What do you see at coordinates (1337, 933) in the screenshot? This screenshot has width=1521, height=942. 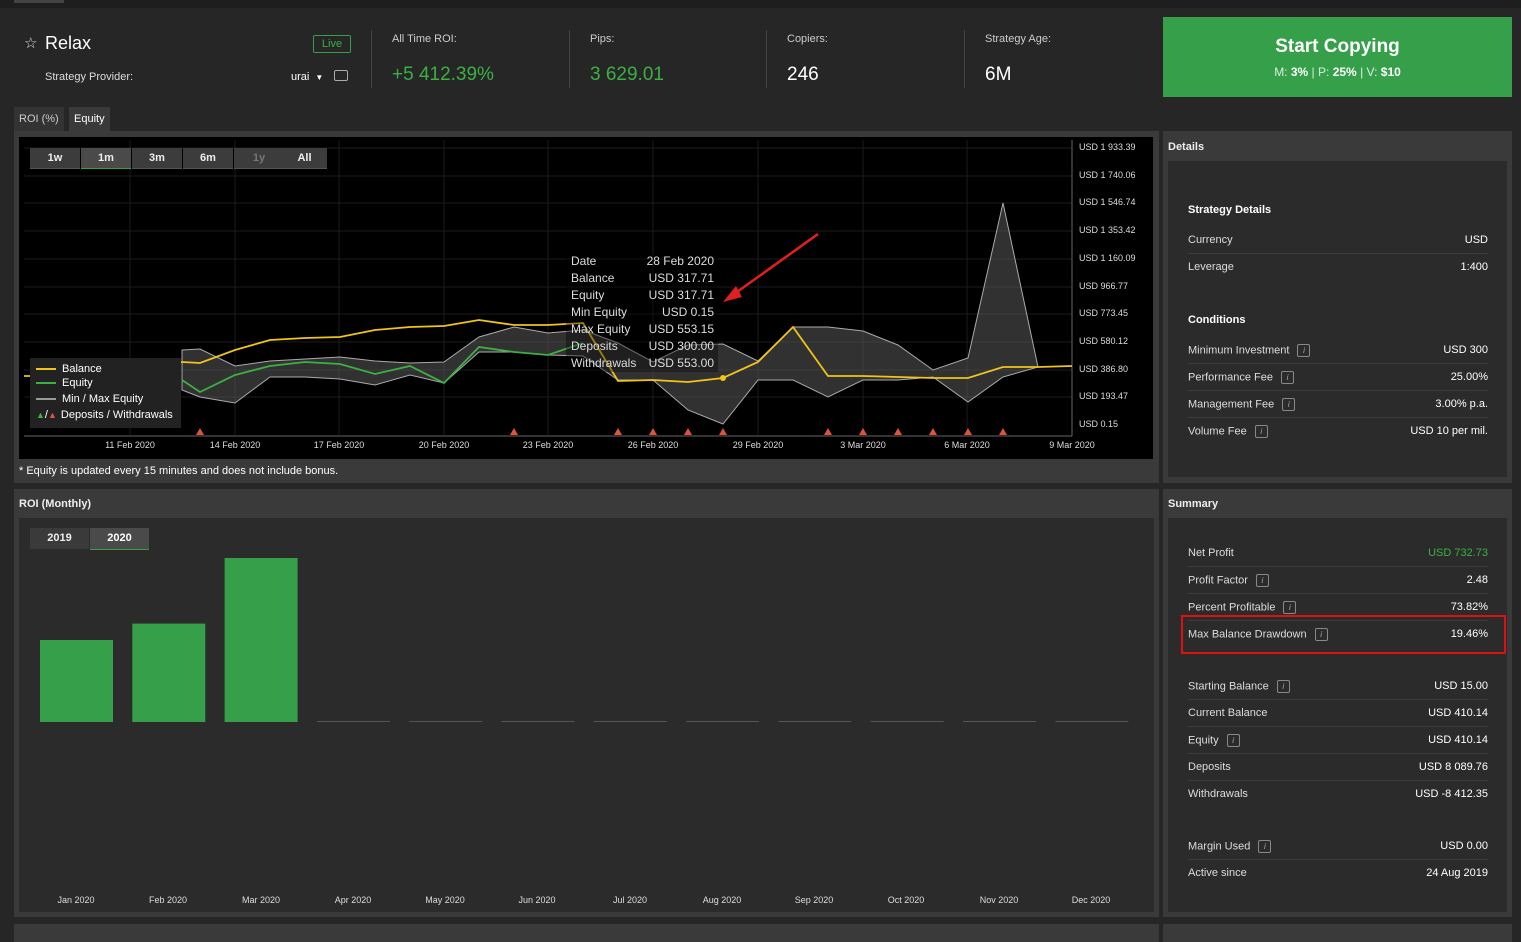 I see `bottom-right-panel` at bounding box center [1337, 933].